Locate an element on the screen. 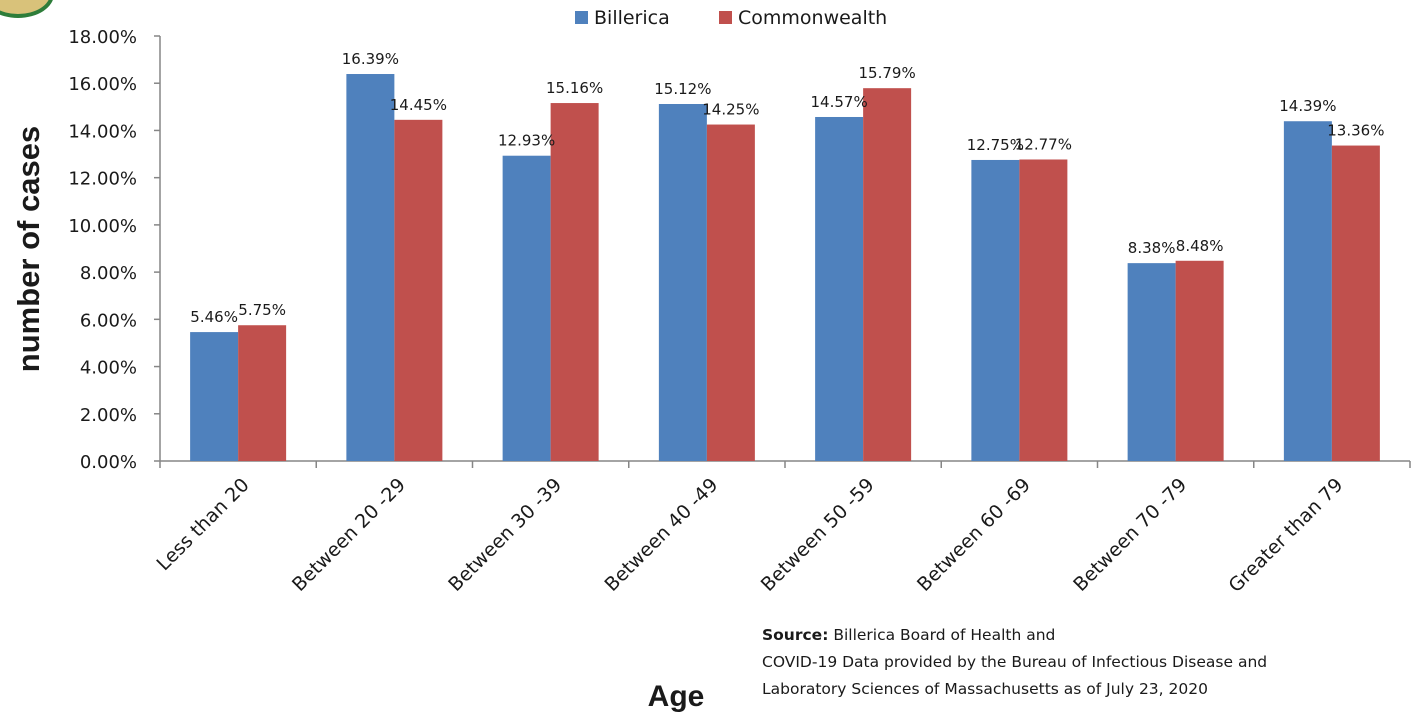 Image resolution: width=1416 pixels, height=715 pixels. data-label-billerica-1: 16.39% is located at coordinates (370, 59).